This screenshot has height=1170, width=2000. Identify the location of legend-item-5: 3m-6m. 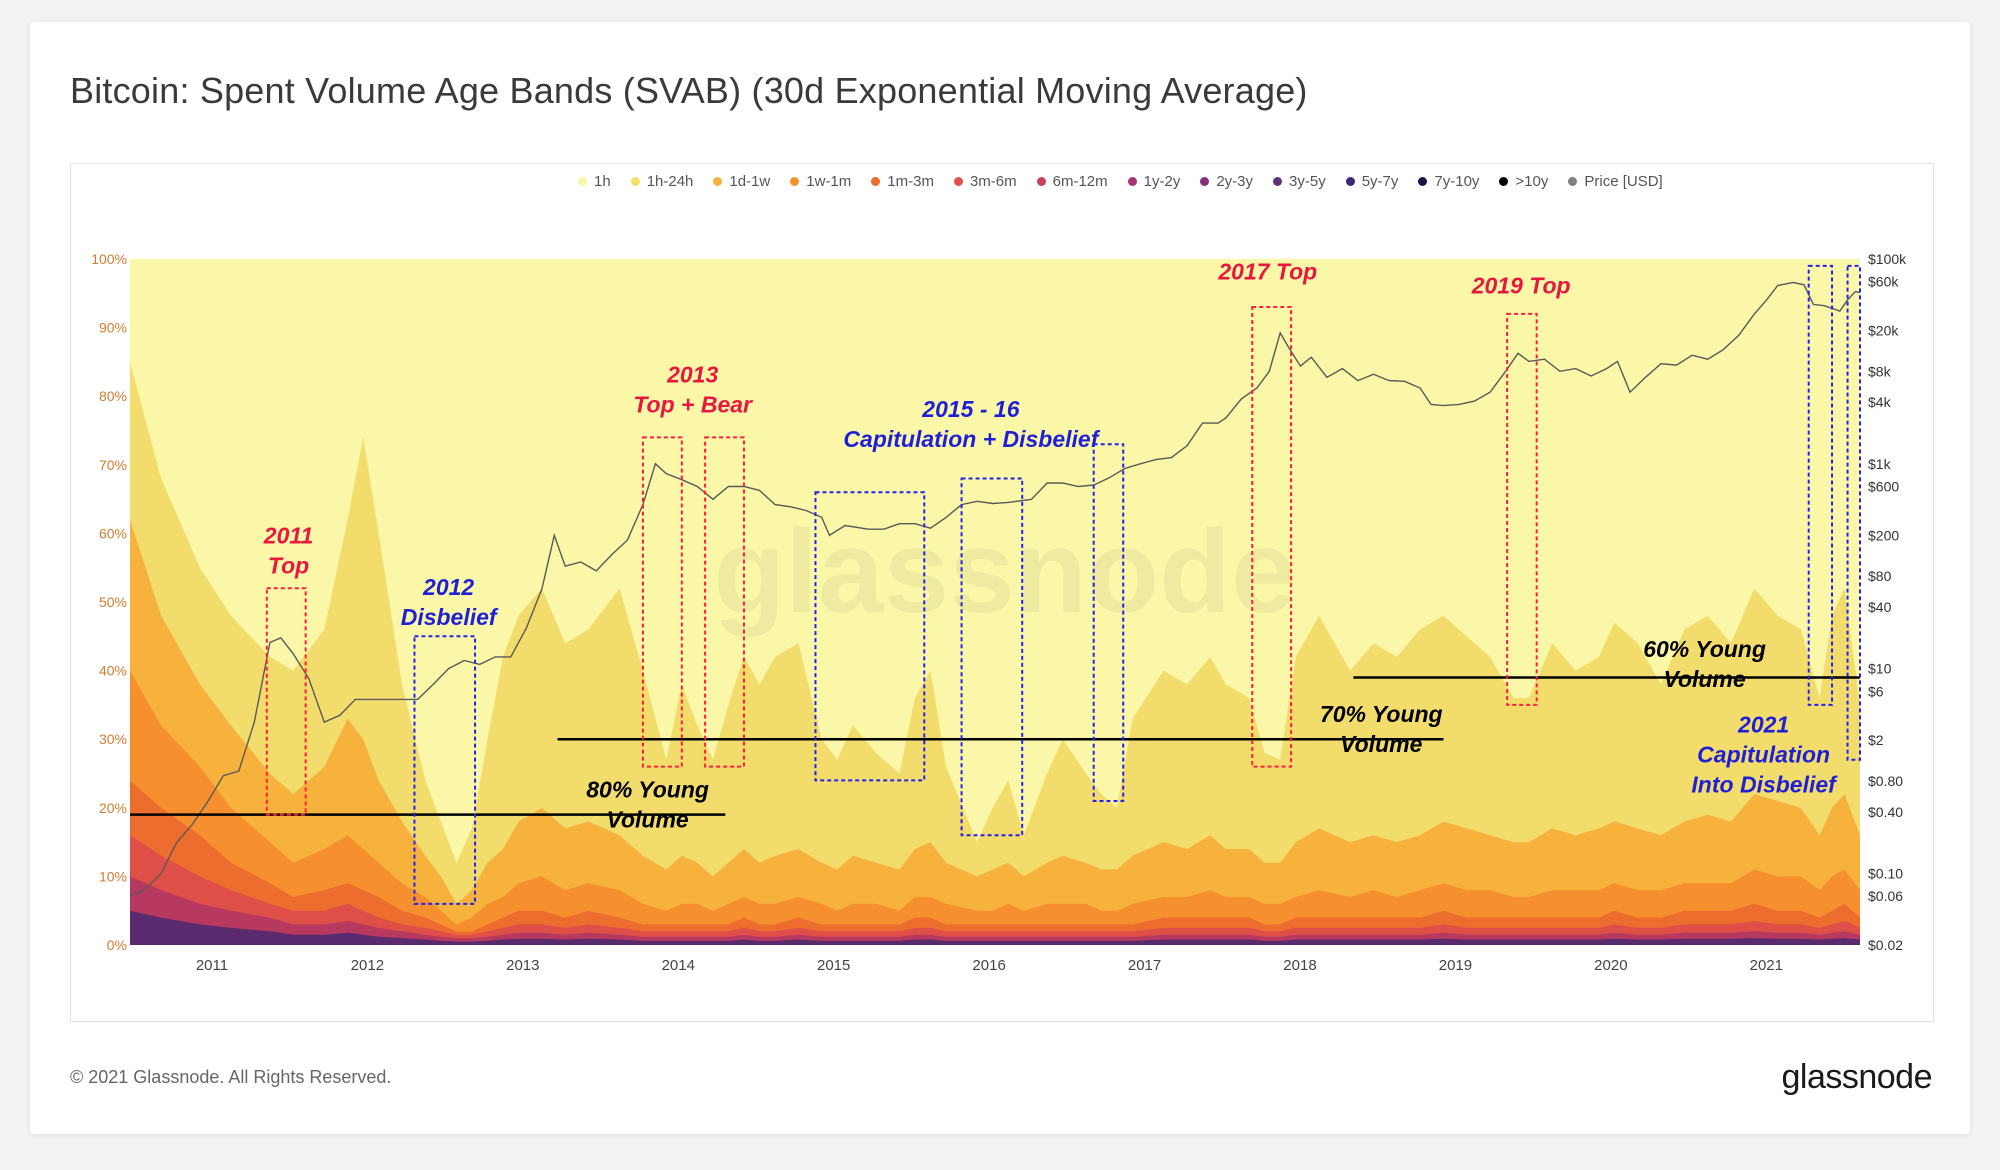
(985, 181).